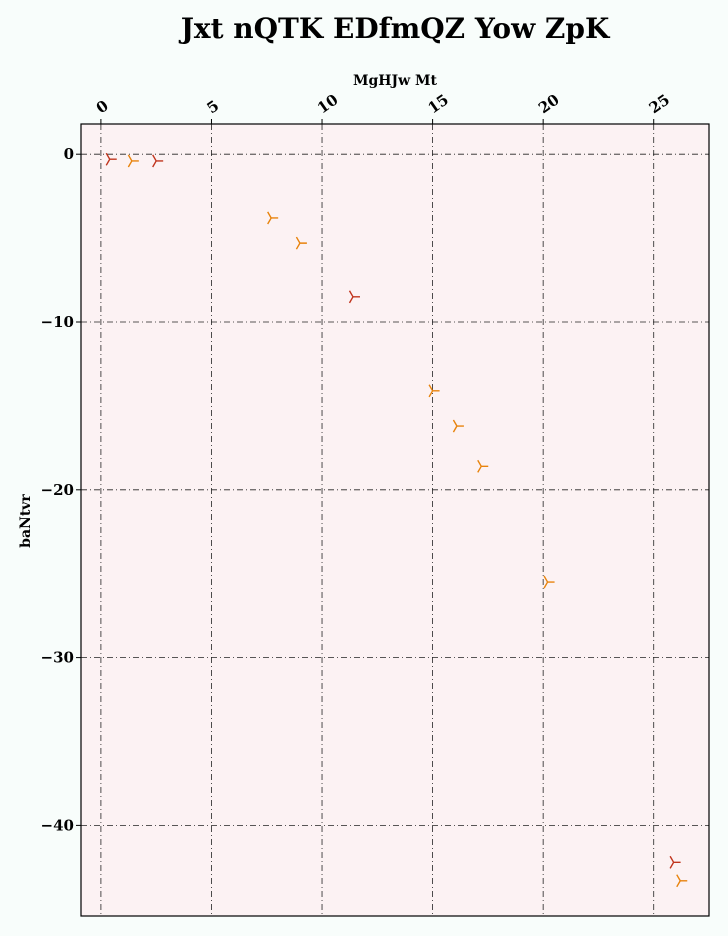 Image resolution: width=728 pixels, height=936 pixels. I want to click on x-tick-label: 20, so click(548, 104).